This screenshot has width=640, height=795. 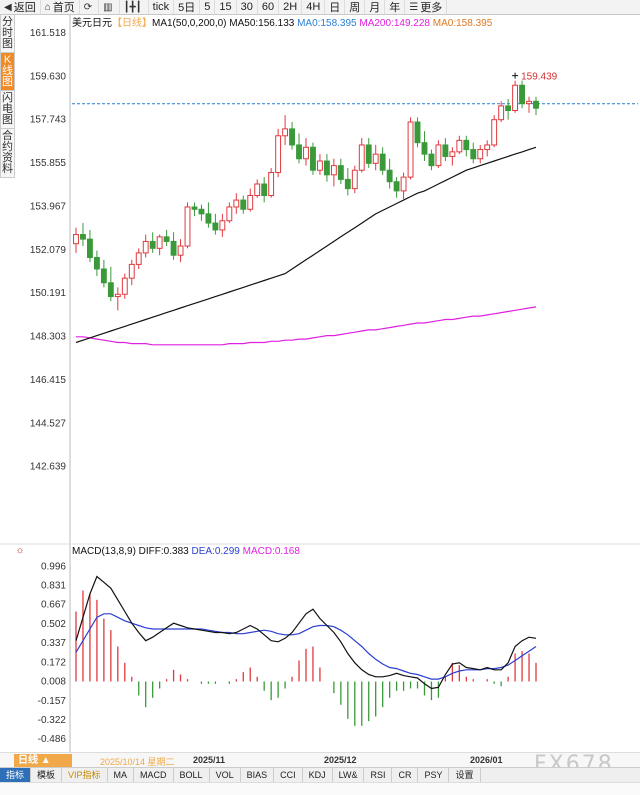 I want to click on macd-axis-label: 0.996, so click(x=53, y=566).